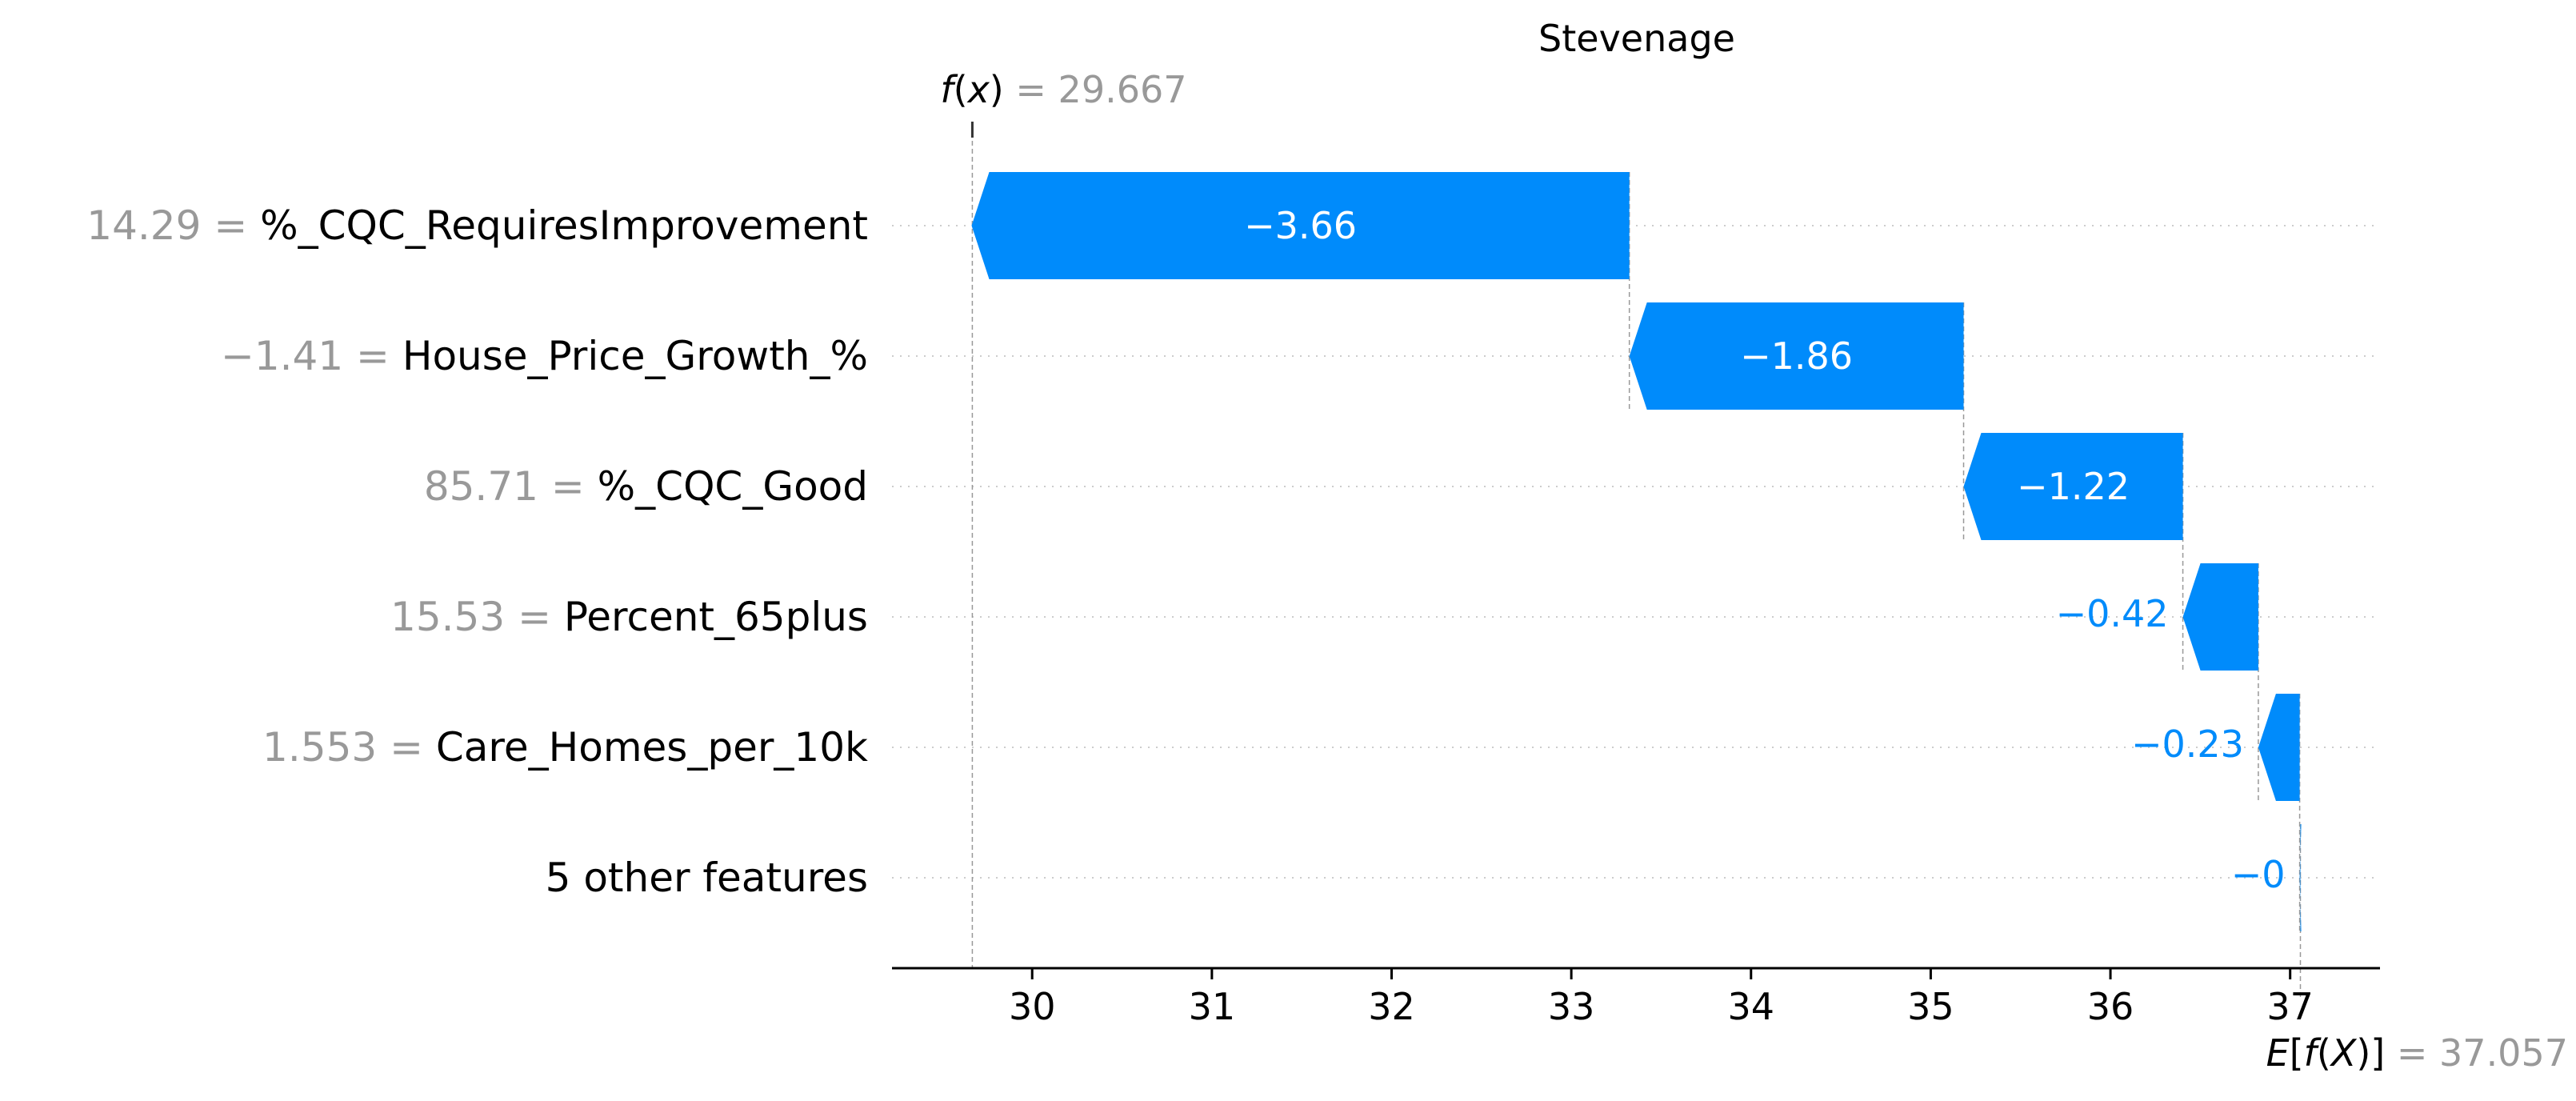 This screenshot has width=2576, height=1101. Describe the element at coordinates (2112, 613) in the screenshot. I see `bar-value-label: −0.42` at that location.